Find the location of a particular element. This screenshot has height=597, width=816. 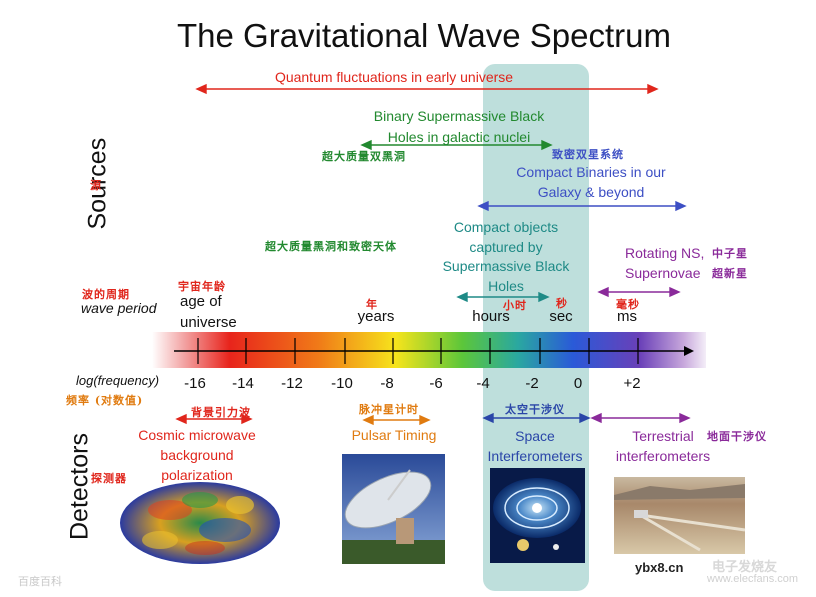

sources-cn-label: 源 is located at coordinates (96, 185).